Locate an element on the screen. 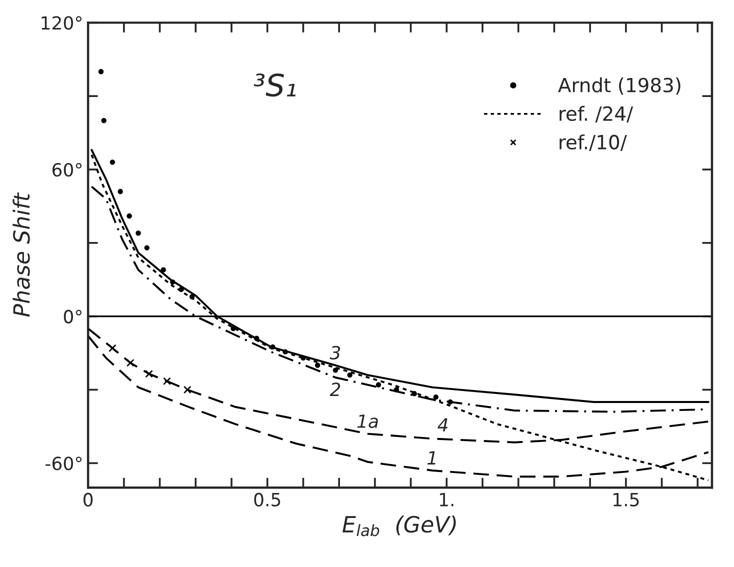 Image resolution: width=734 pixels, height=567 pixels. legend-label: ref. /24/ is located at coordinates (597, 114).